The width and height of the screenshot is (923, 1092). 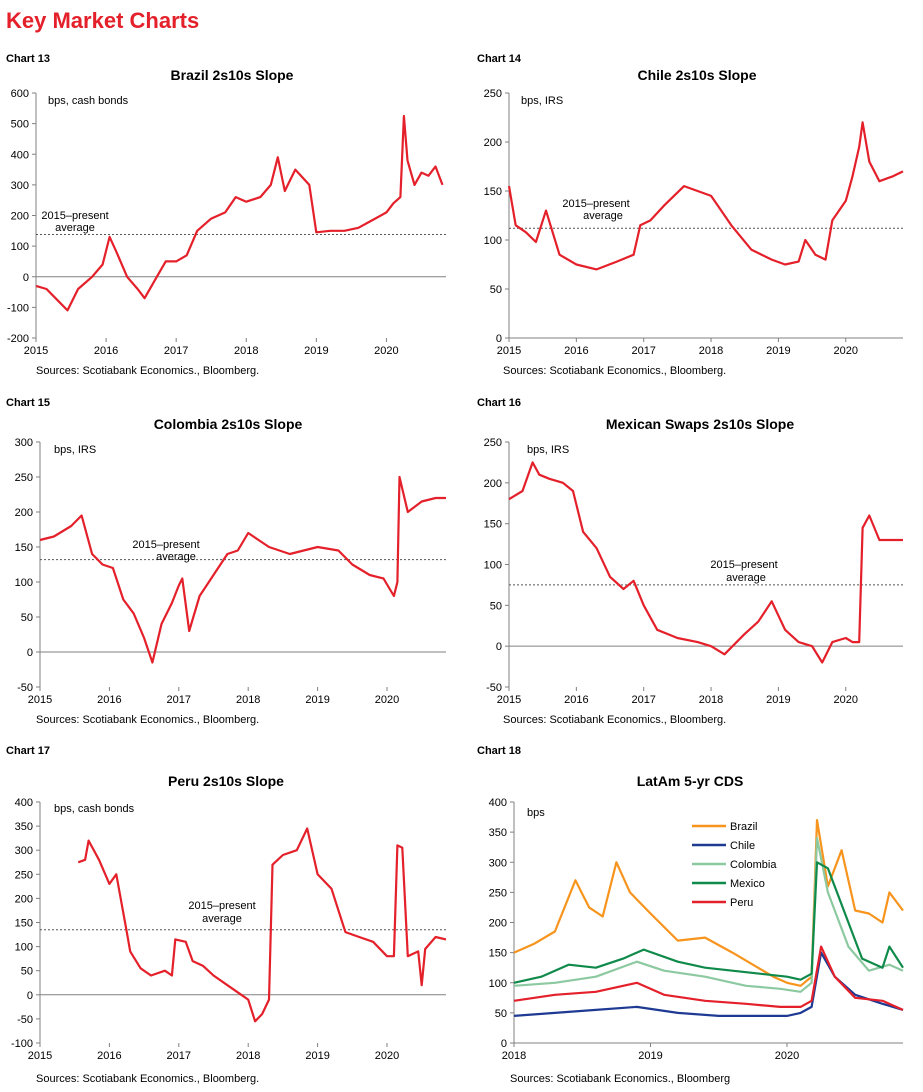 I want to click on series-line-colombia, so click(x=708, y=914).